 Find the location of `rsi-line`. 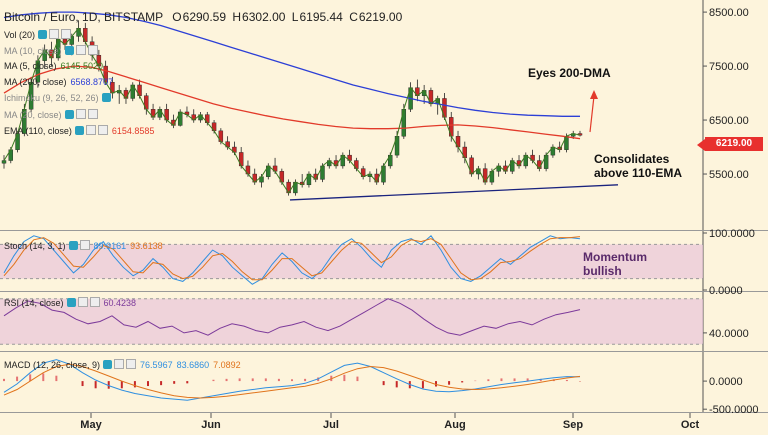

rsi-line is located at coordinates (292, 317).